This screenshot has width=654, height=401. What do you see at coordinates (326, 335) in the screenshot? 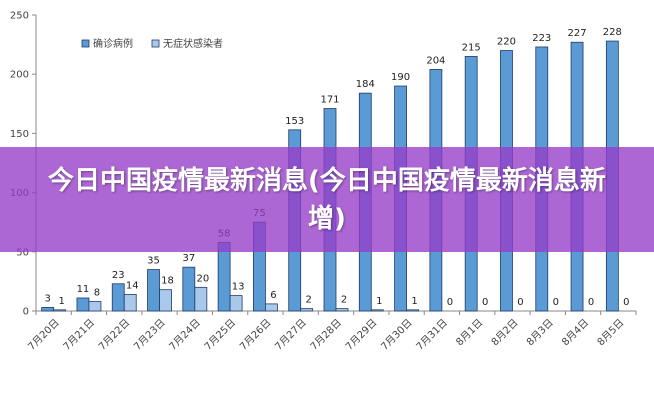
I see `x-tick-label: 7月28日` at bounding box center [326, 335].